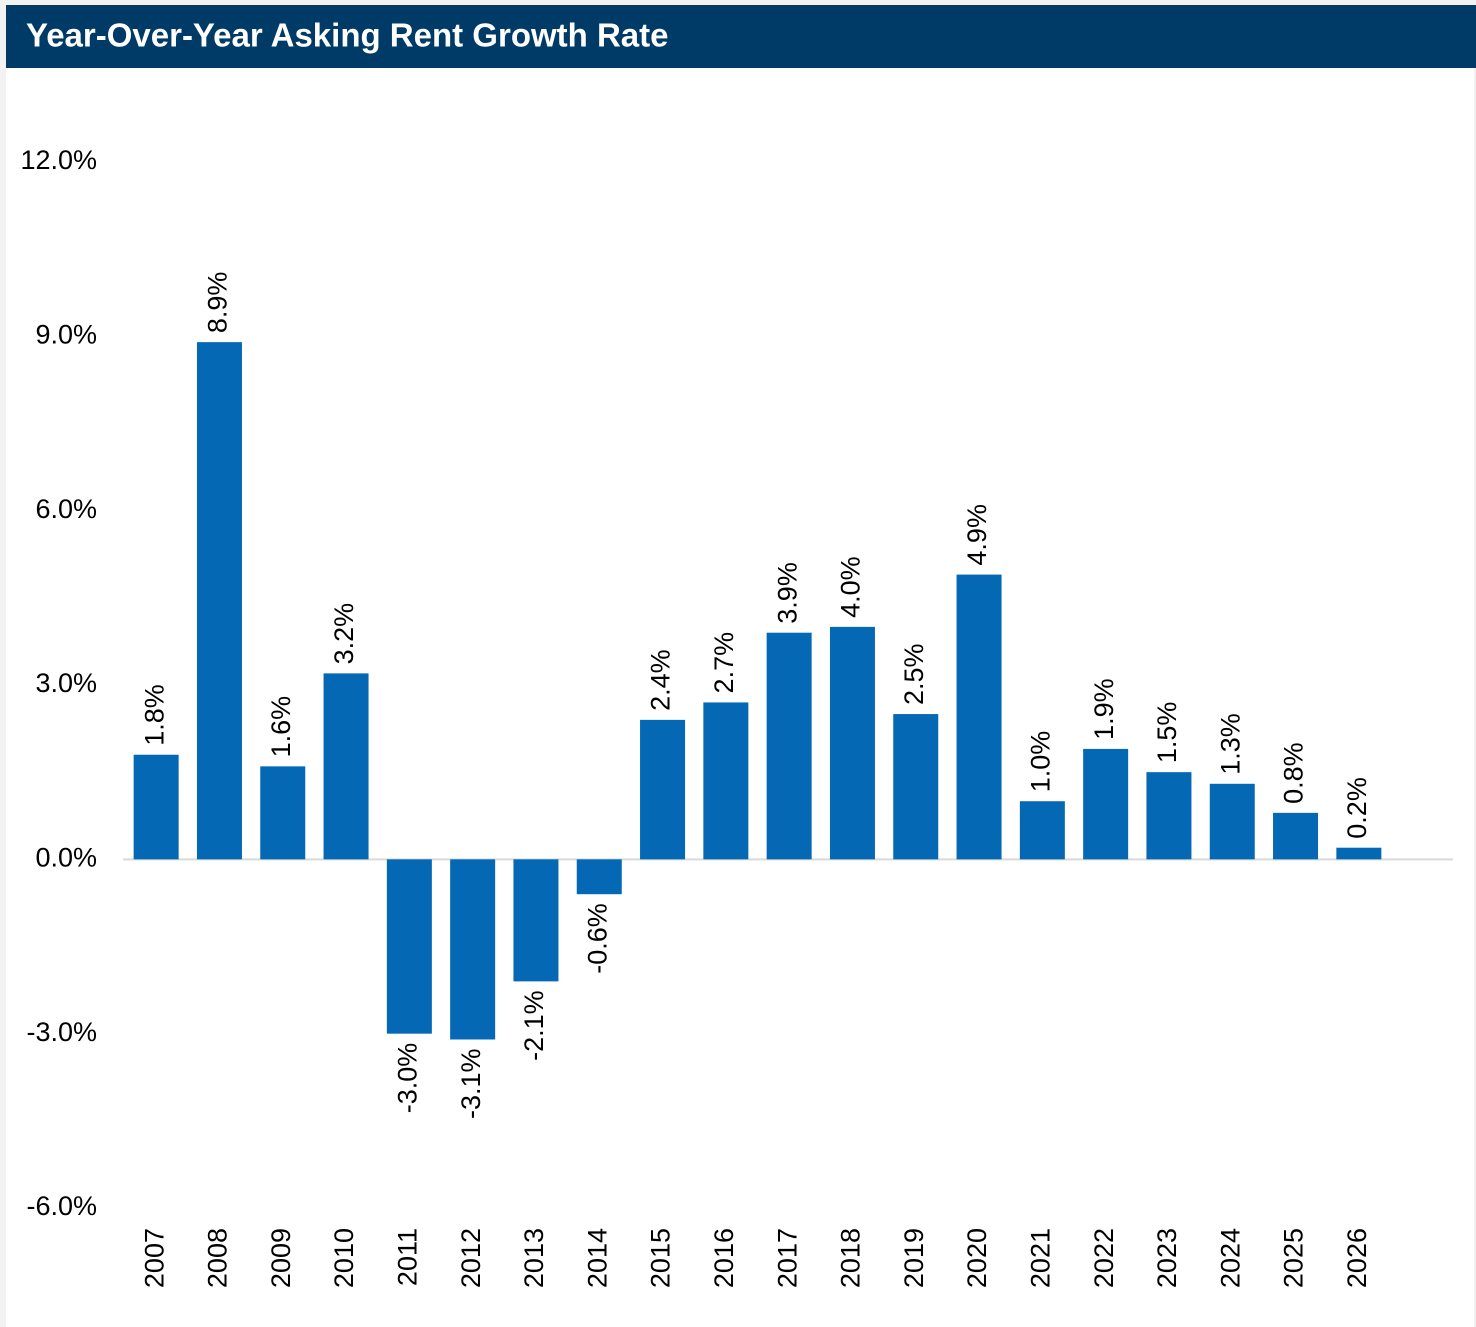 The image size is (1476, 1327). What do you see at coordinates (154, 715) in the screenshot?
I see `value-label: 1.8%` at bounding box center [154, 715].